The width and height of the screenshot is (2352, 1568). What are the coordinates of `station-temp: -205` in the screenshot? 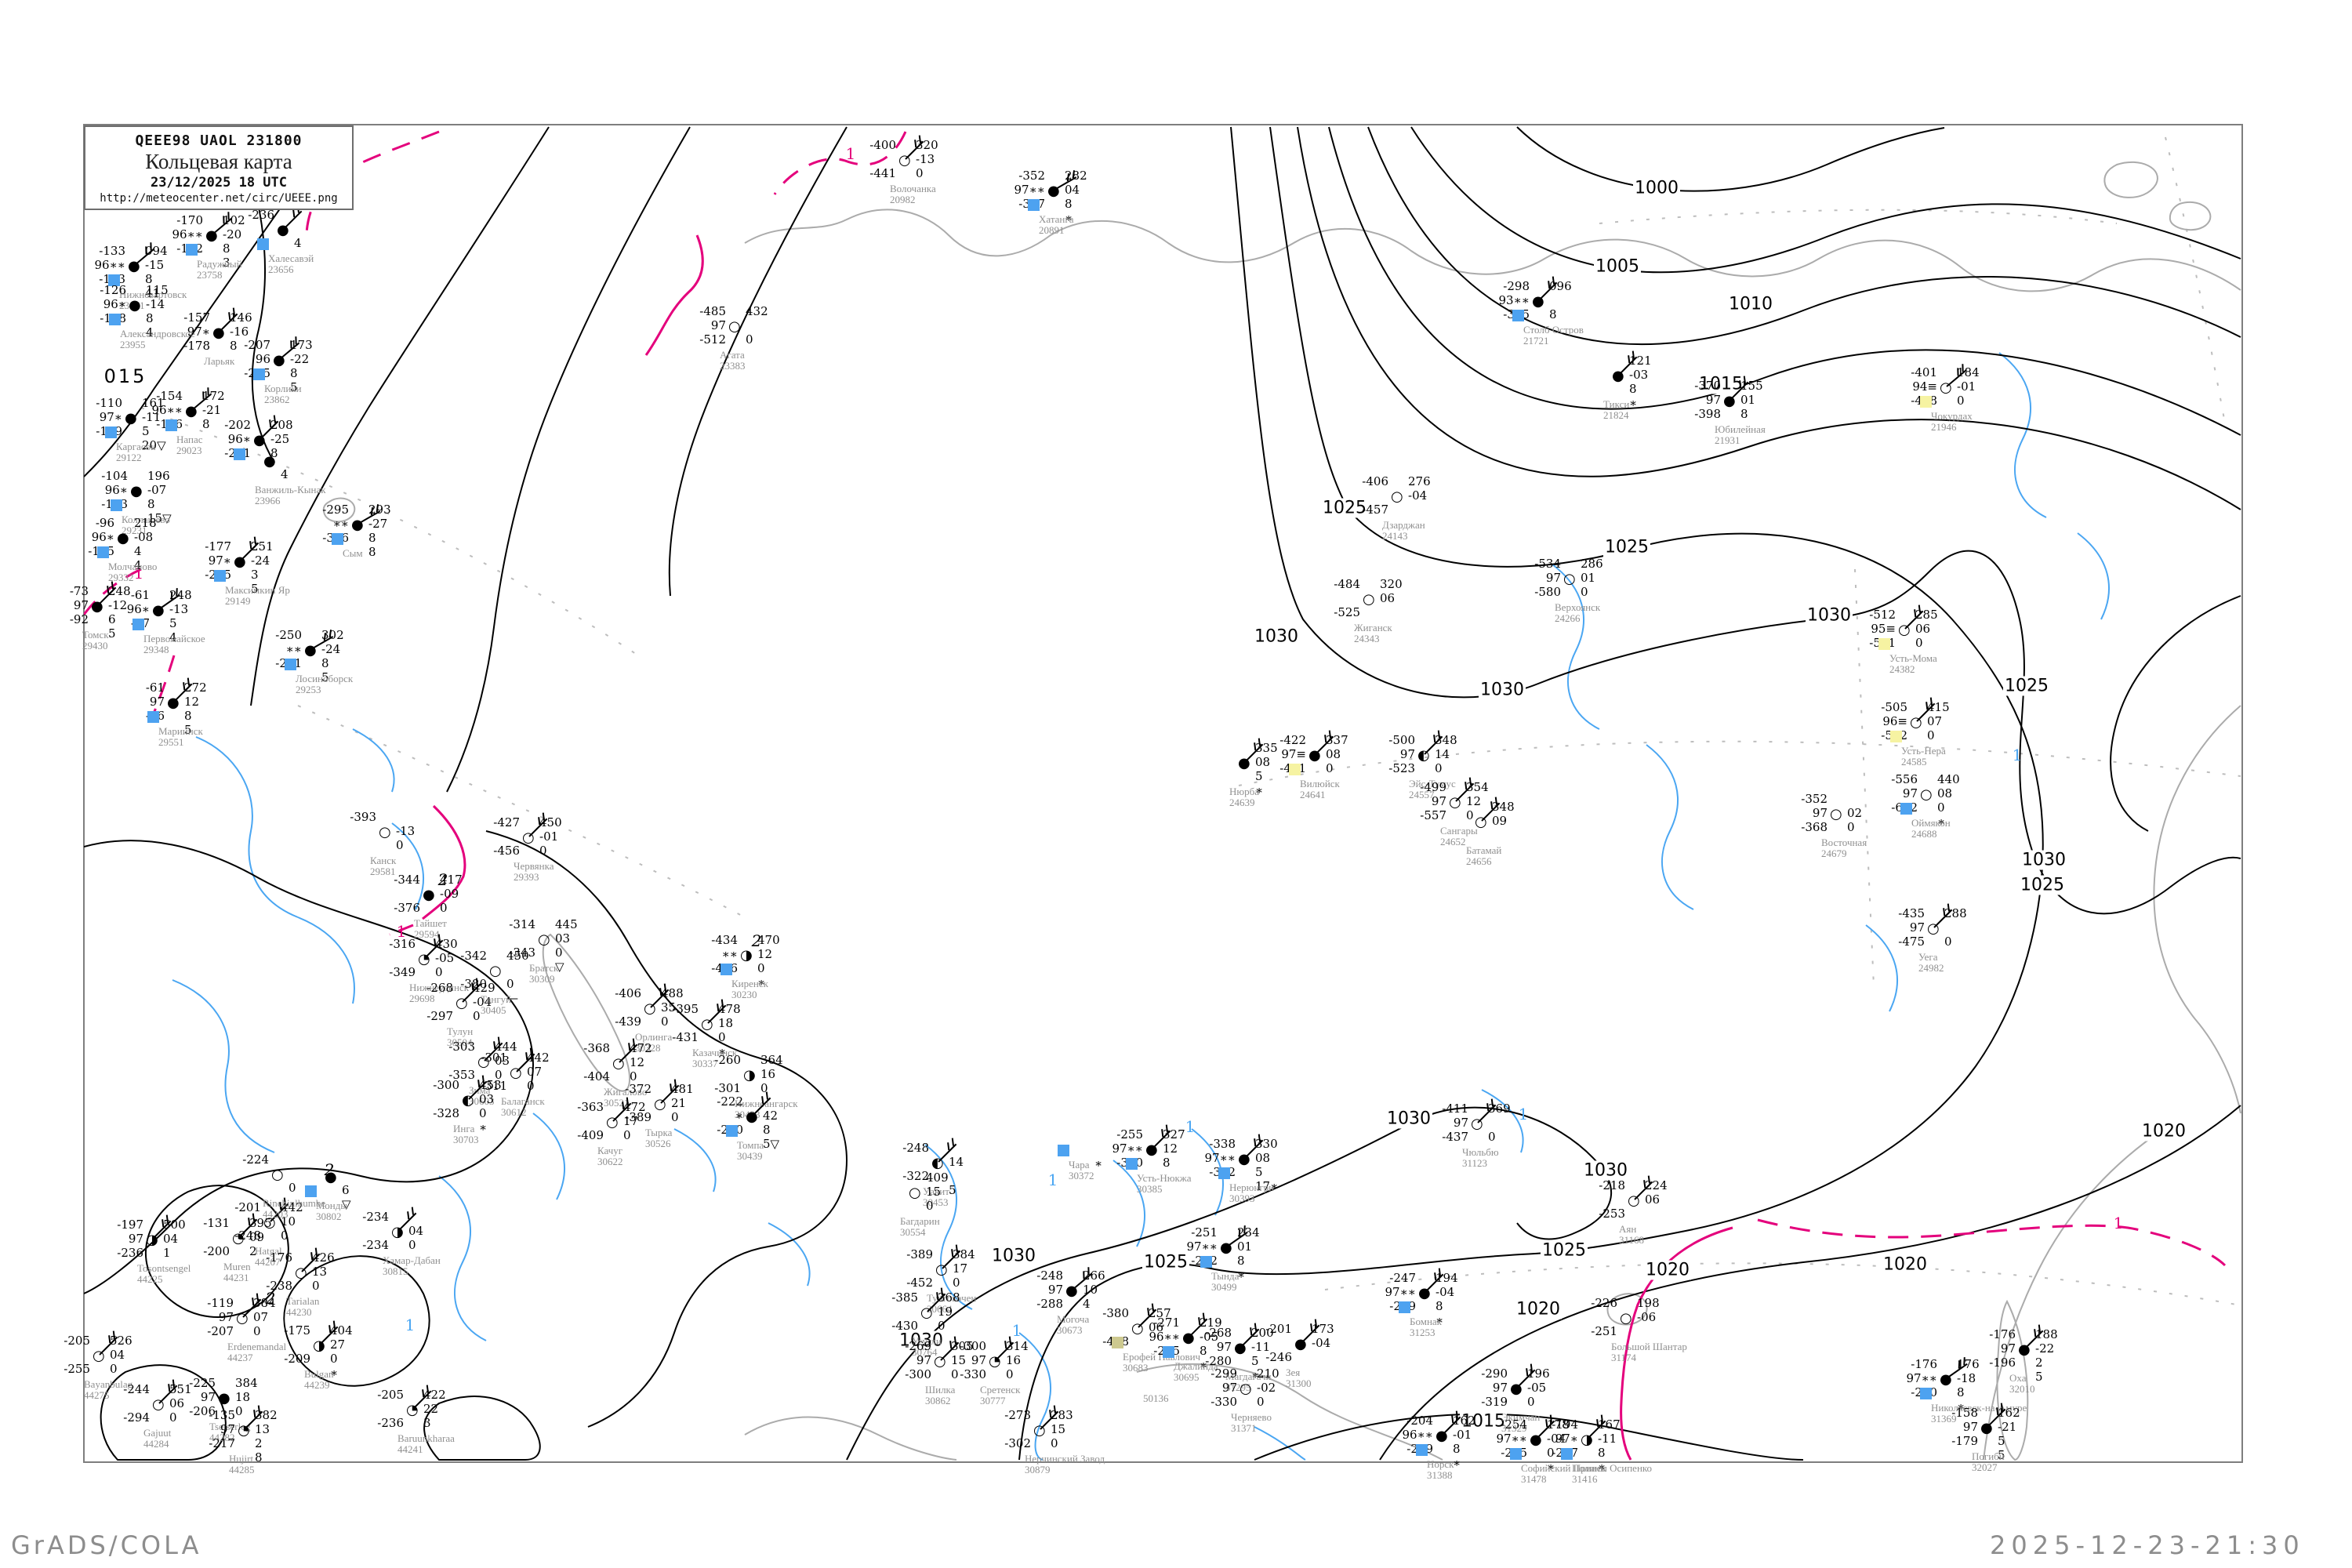 It's located at (77, 1341).